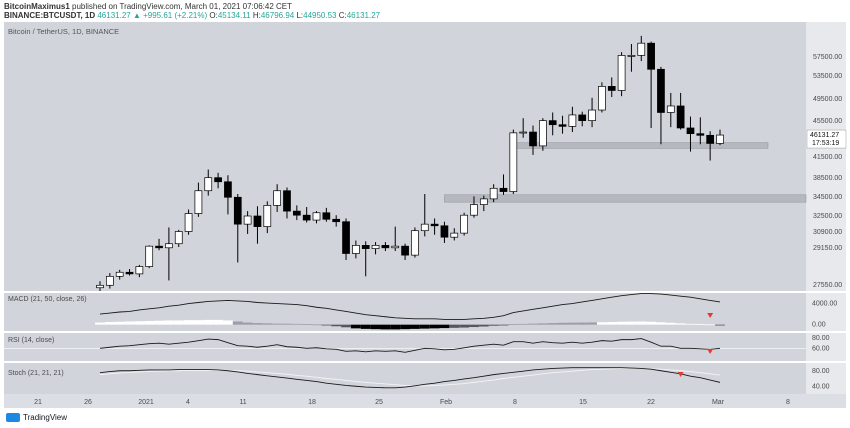 Image resolution: width=850 pixels, height=428 pixels. What do you see at coordinates (47, 299) in the screenshot?
I see `macd-label: MACD (21, 50, close, 26)` at bounding box center [47, 299].